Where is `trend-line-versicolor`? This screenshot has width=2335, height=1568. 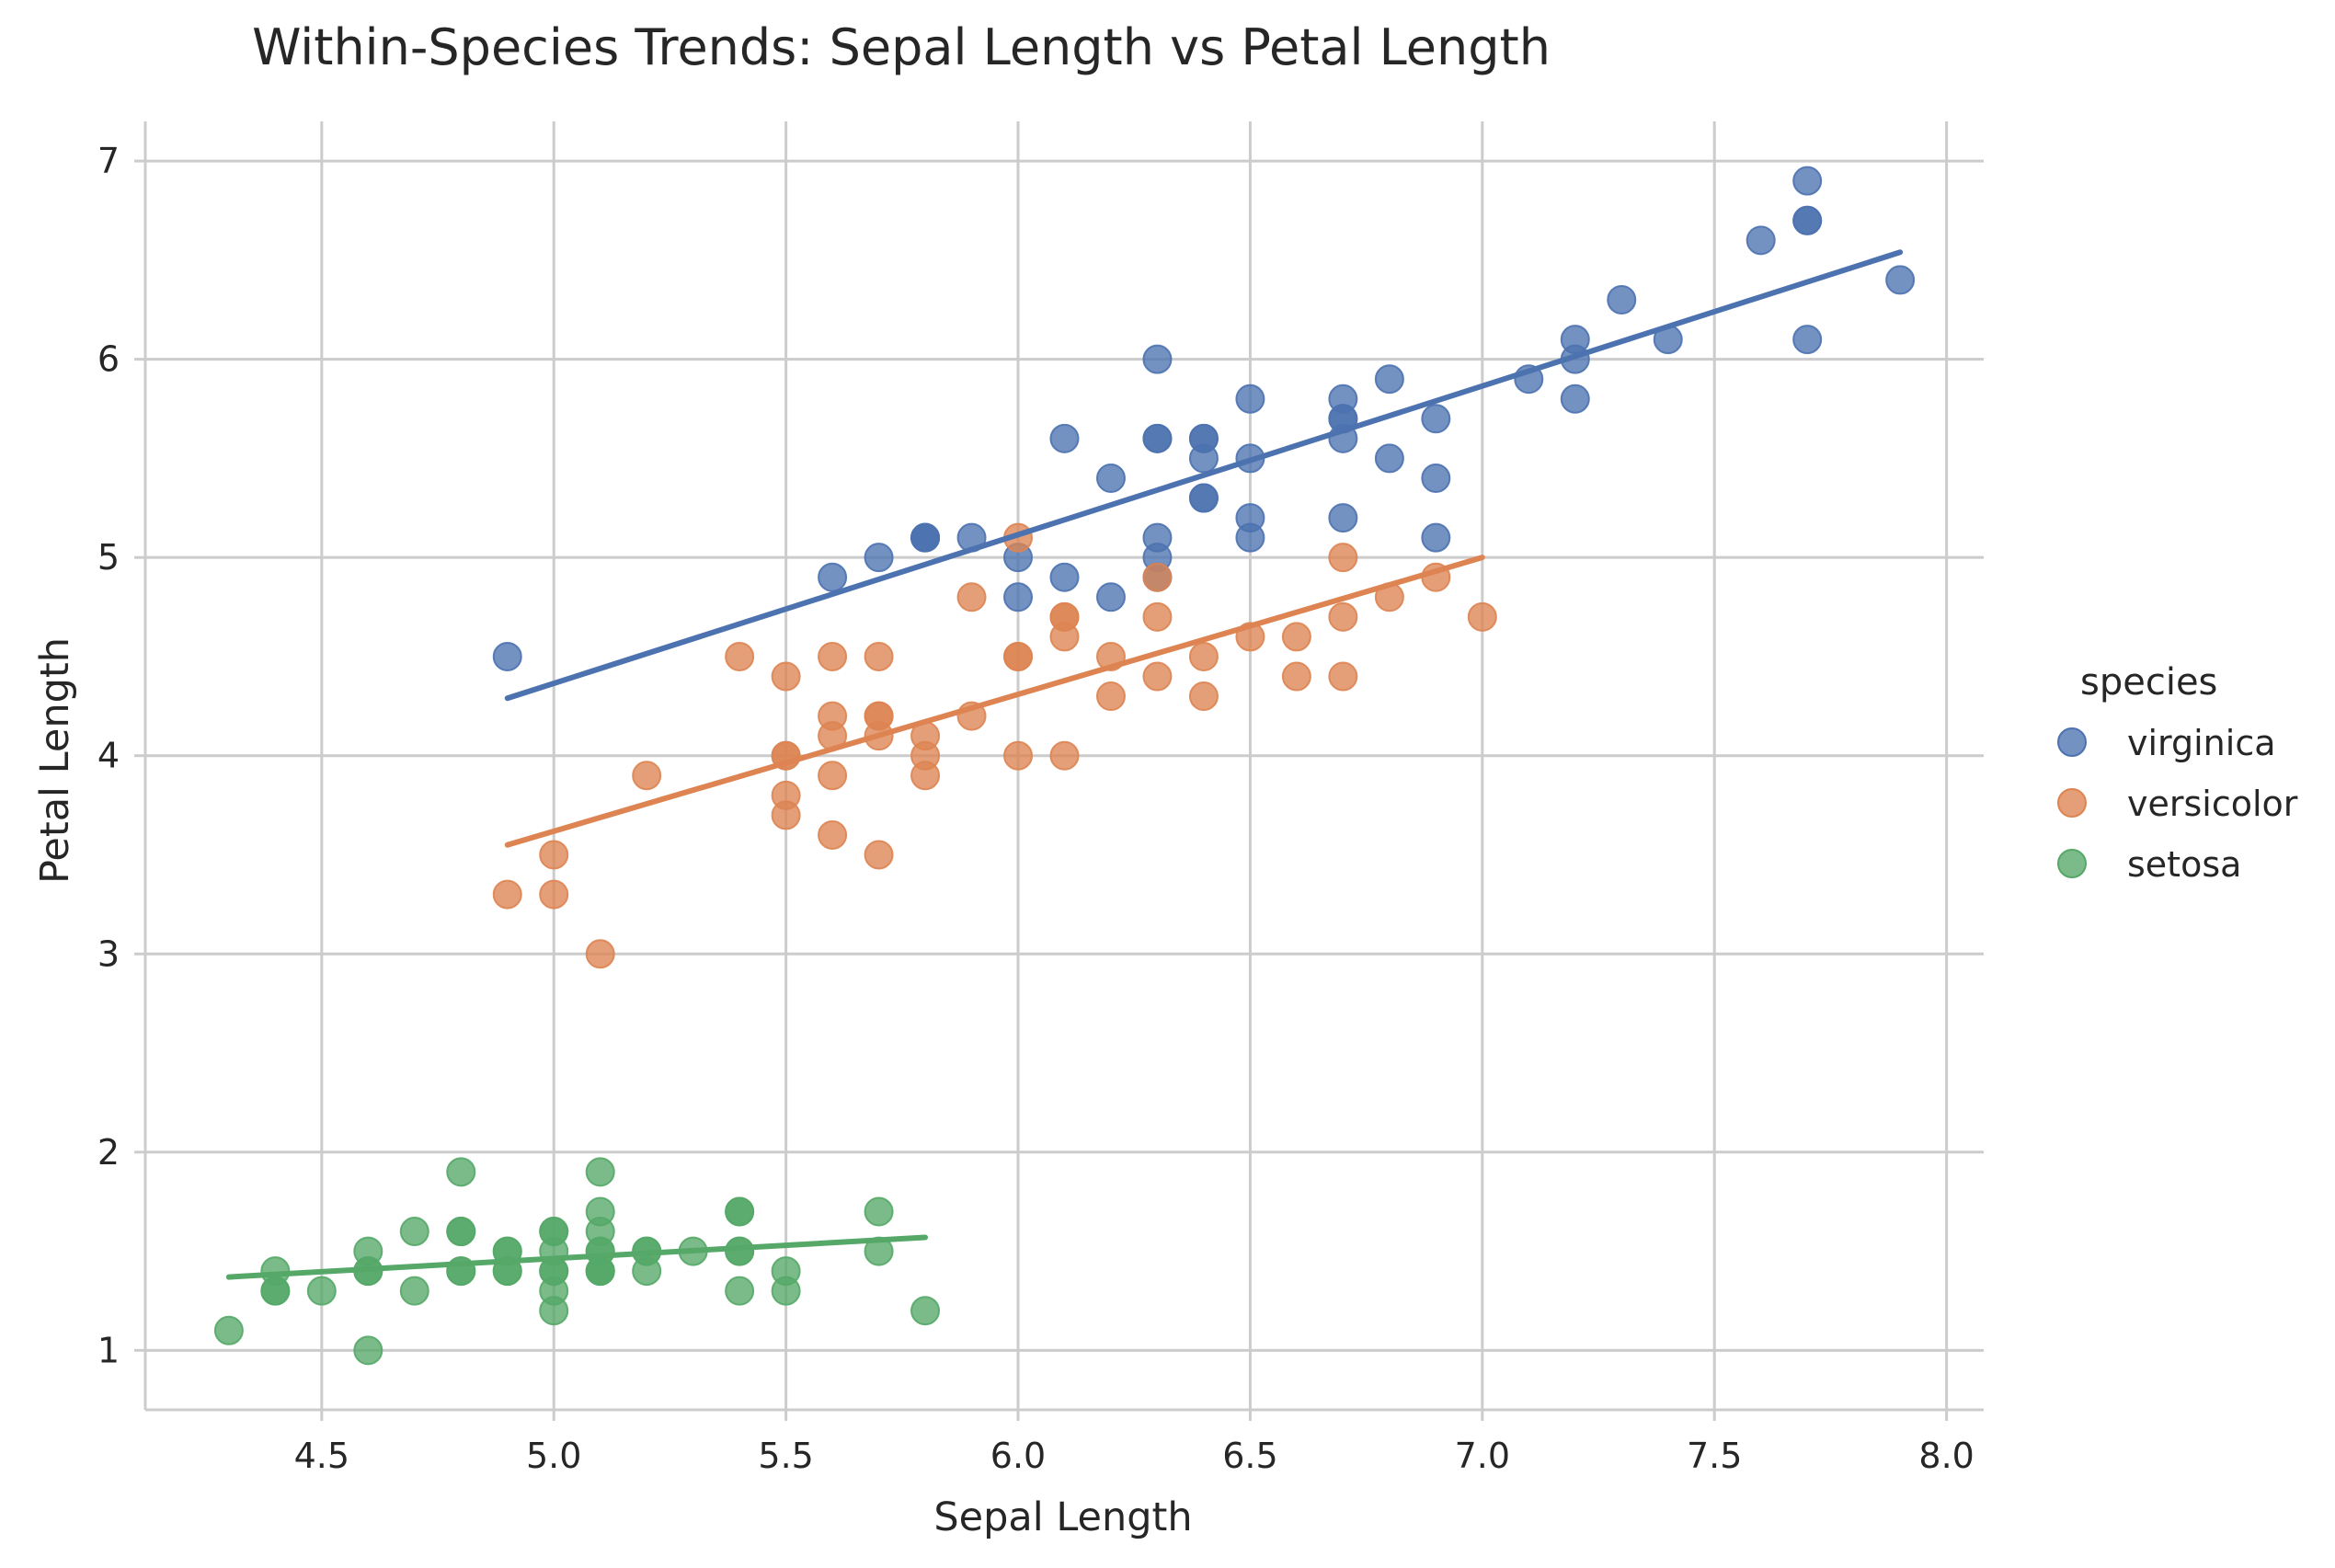
trend-line-versicolor is located at coordinates (994, 701).